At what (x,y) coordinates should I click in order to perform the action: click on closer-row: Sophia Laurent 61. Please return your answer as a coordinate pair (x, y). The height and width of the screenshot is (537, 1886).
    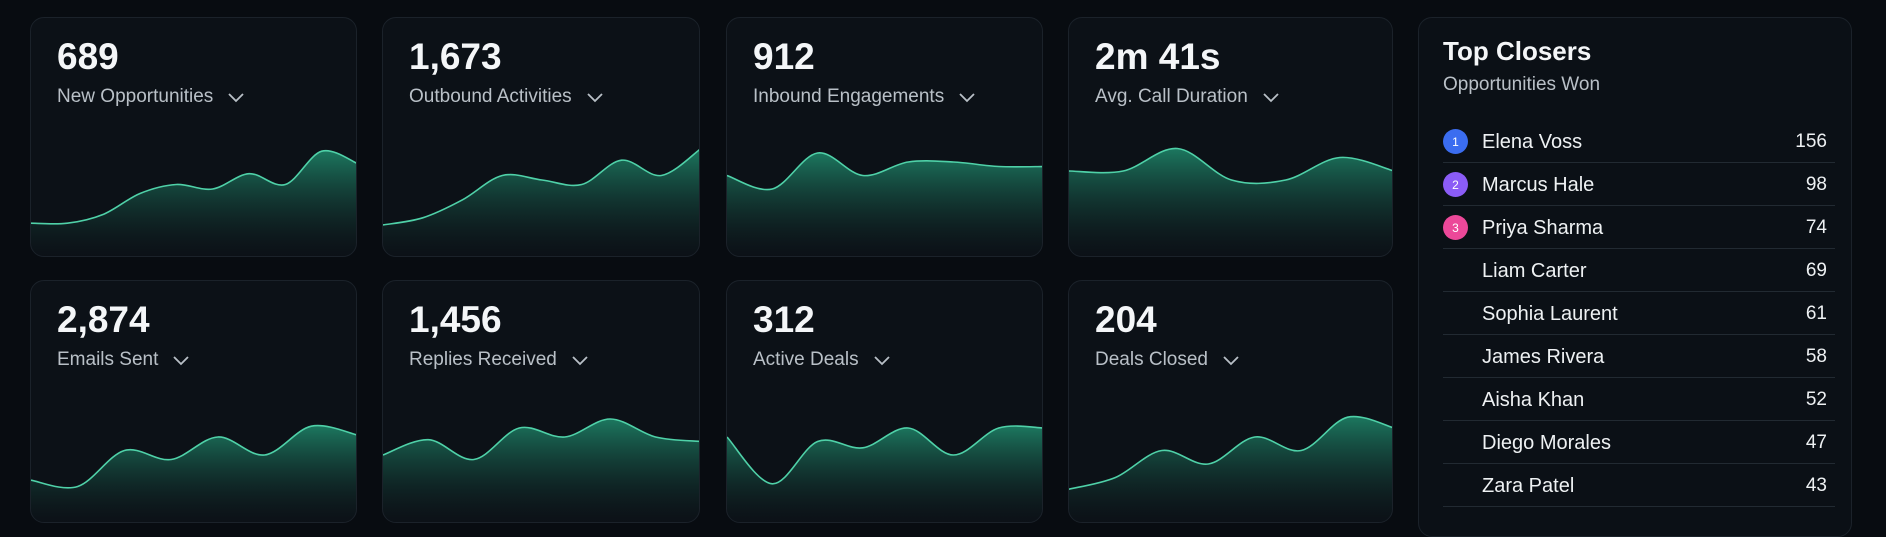
    Looking at the image, I should click on (1639, 313).